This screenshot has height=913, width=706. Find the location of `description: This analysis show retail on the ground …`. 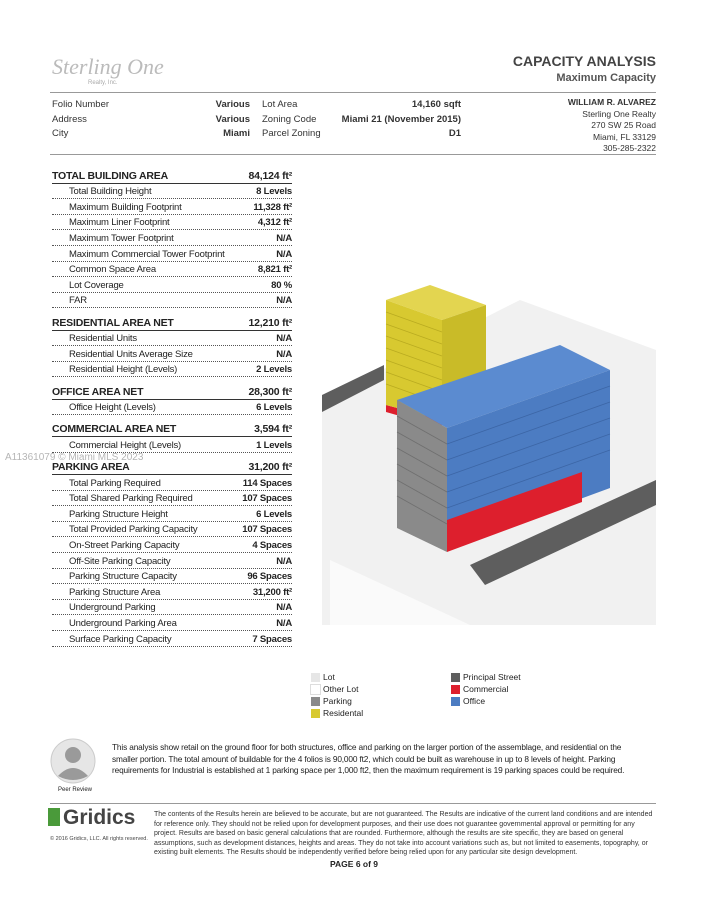

description: This analysis show retail on the ground … is located at coordinates (368, 758).